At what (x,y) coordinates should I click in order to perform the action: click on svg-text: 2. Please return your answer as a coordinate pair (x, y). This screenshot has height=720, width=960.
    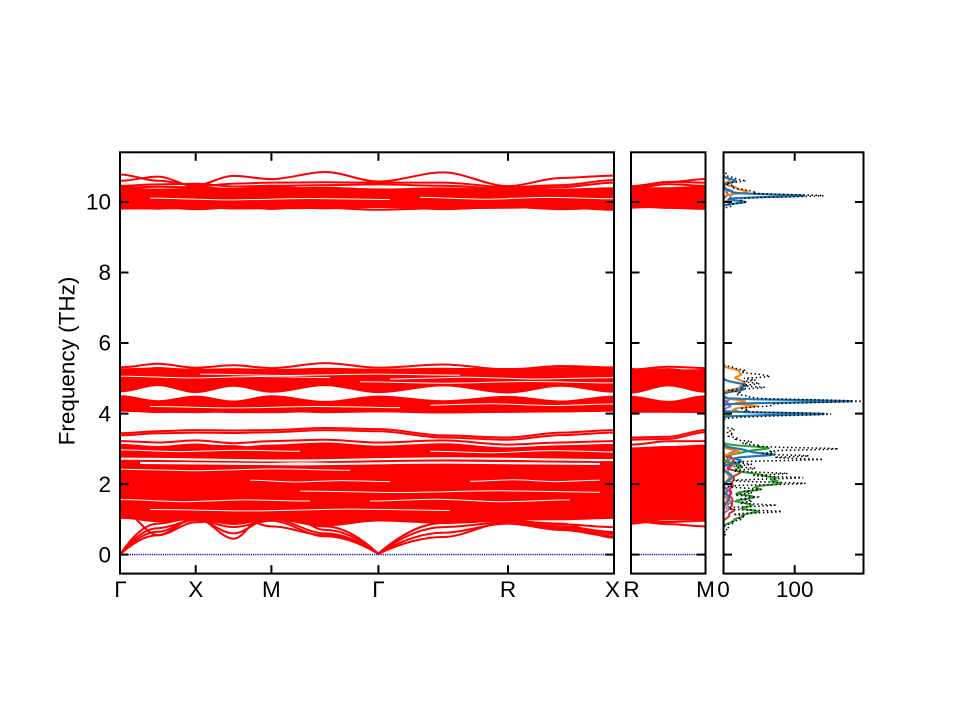
    Looking at the image, I should click on (104, 484).